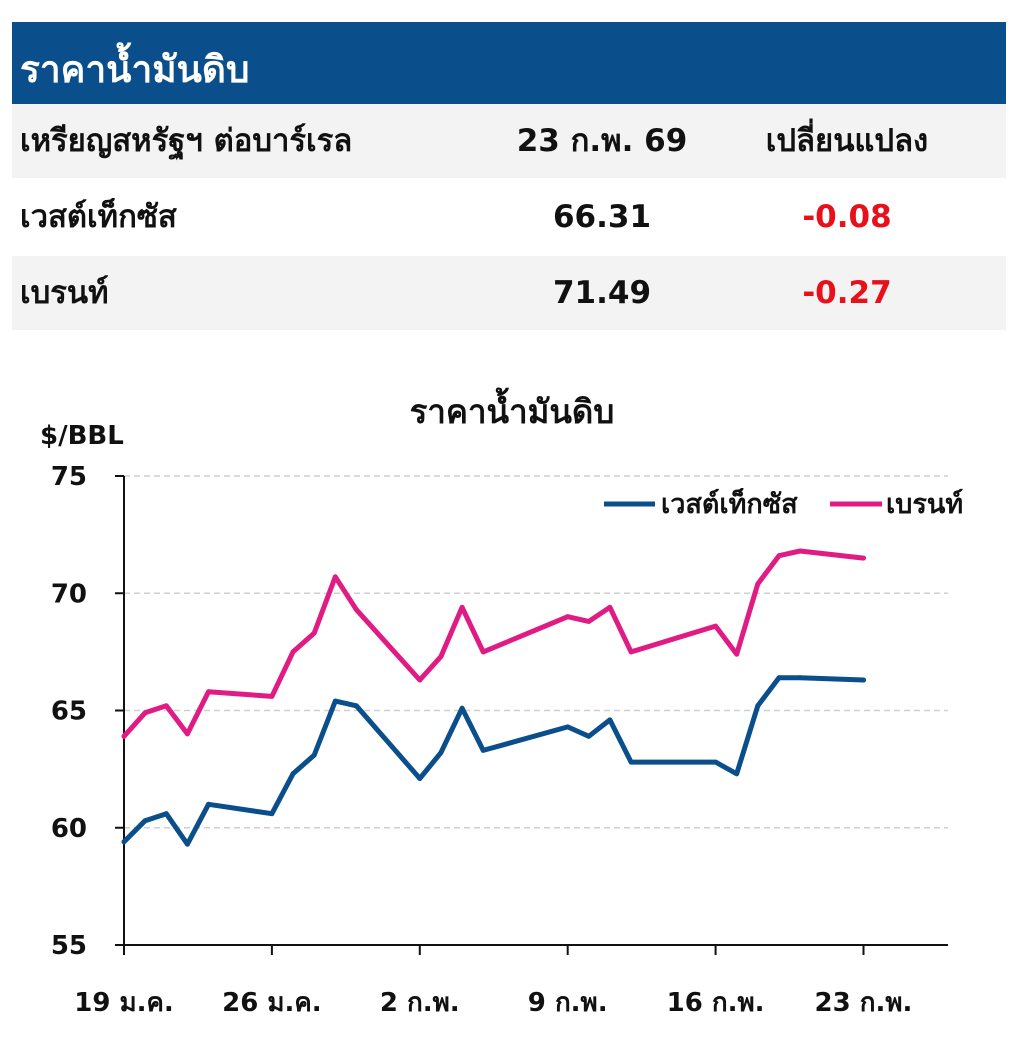  What do you see at coordinates (716, 1003) in the screenshot?
I see `x-tick-label: 16 ก.พ.` at bounding box center [716, 1003].